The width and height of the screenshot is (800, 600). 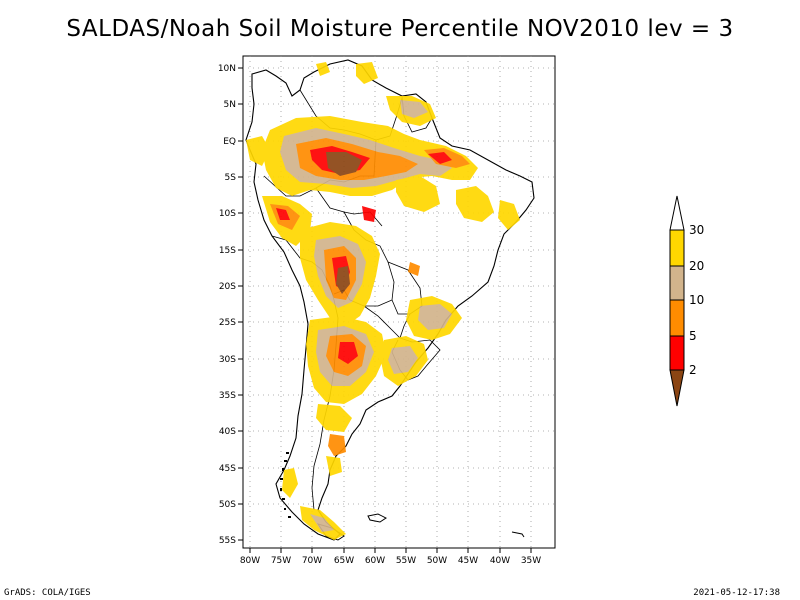 I want to click on longitude-labels: 80W 75W 70W 65W 60W 55W 50W 45W 40W 35W, so click(x=390, y=561).